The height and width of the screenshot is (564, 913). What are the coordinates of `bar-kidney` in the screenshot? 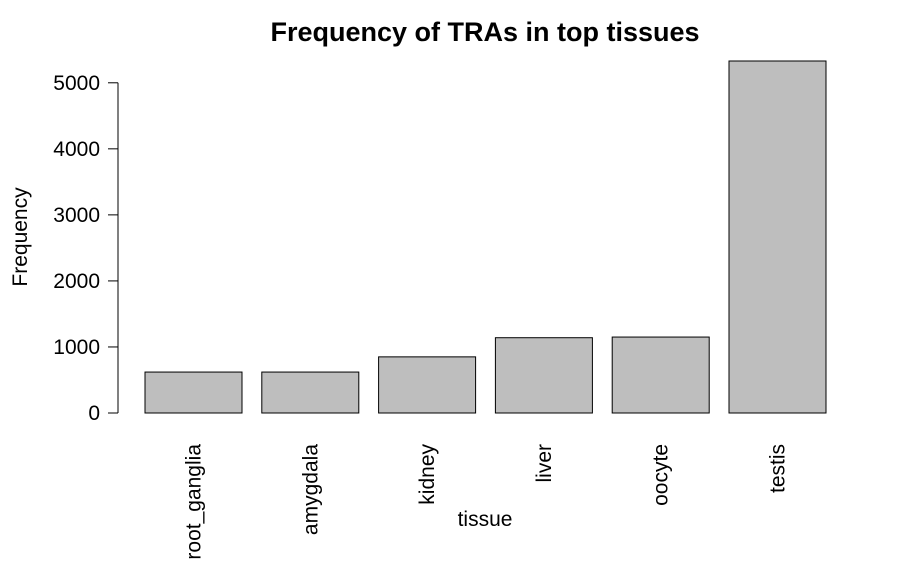 It's located at (427, 385).